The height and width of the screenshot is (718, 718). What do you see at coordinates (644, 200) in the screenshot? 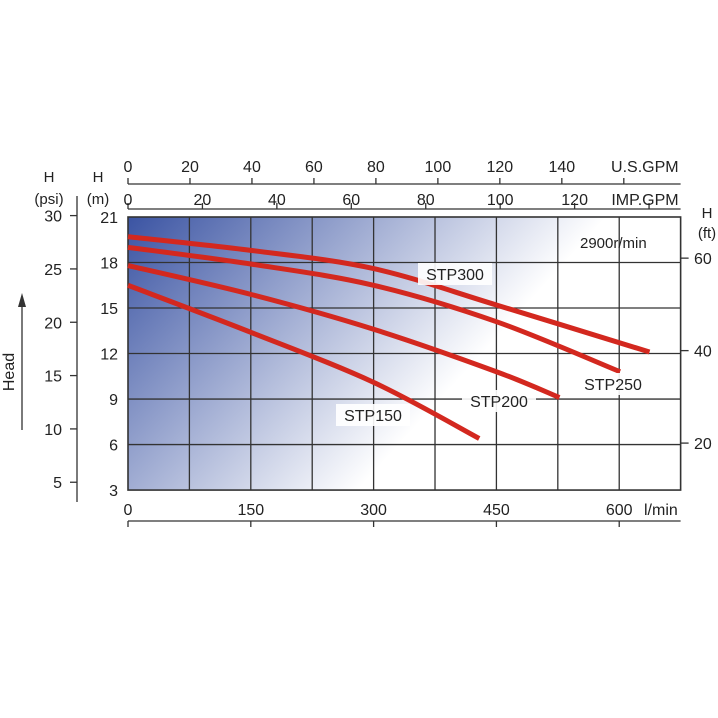
I see `imp-gpm-axis-label: IMP.GPM` at bounding box center [644, 200].